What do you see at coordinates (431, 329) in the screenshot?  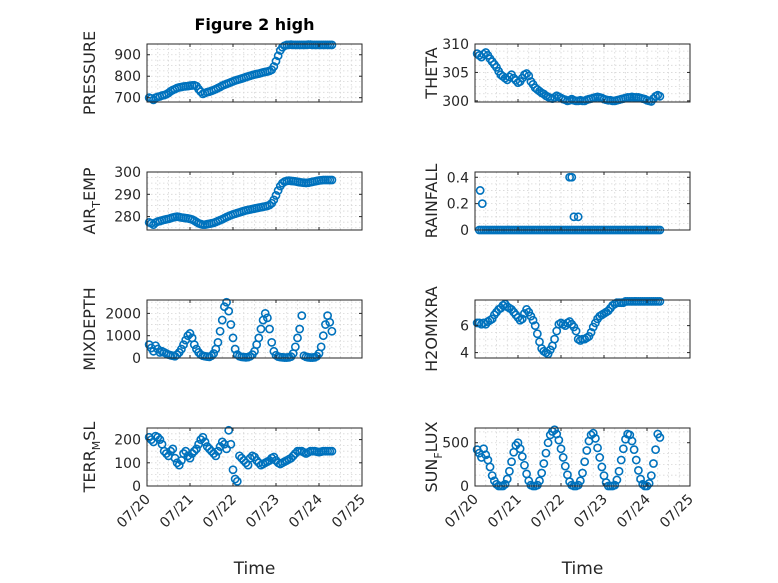 I see `y-axis-label: H2OMIXRA` at bounding box center [431, 329].